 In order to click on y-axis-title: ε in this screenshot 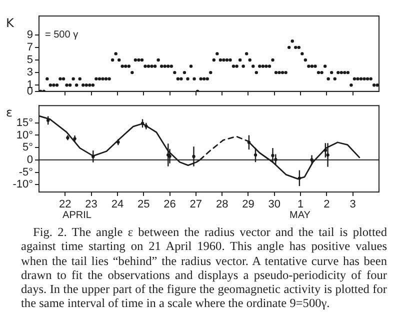, I will do `click(9, 113)`.